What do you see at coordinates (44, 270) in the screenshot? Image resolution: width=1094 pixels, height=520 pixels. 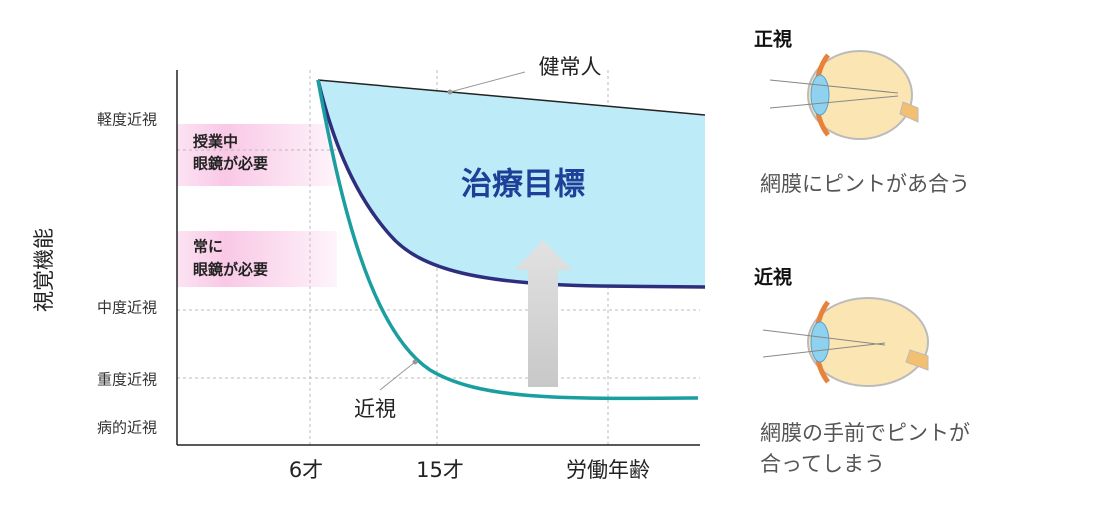 I see `y-axis-title: 視覚機能` at bounding box center [44, 270].